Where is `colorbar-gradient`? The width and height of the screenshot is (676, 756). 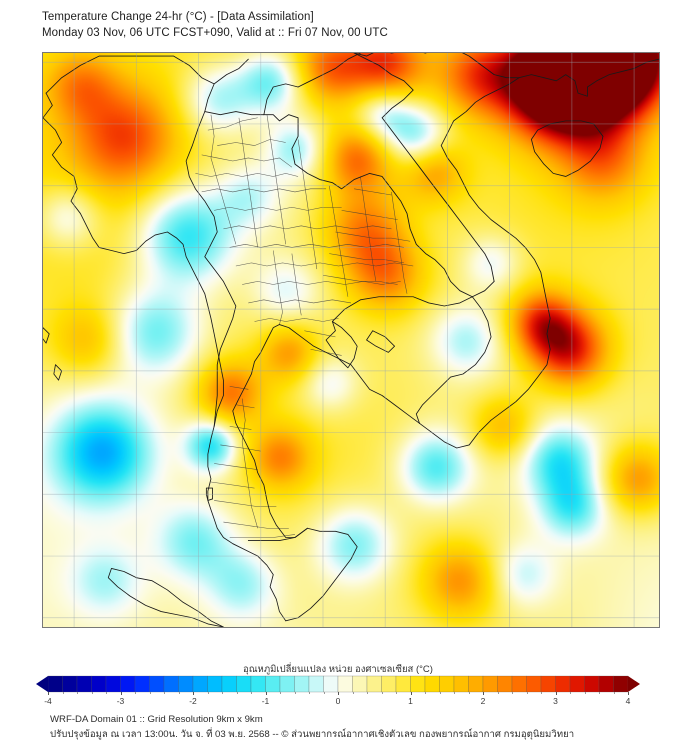
colorbar-gradient is located at coordinates (338, 684).